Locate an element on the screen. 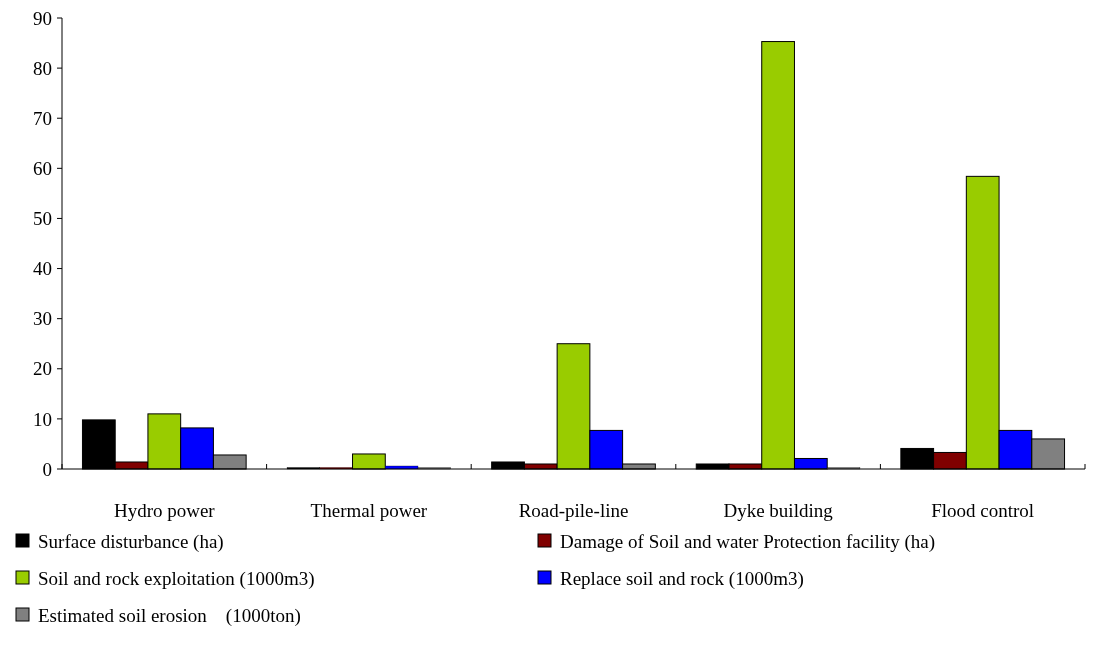 The image size is (1096, 671). y-tick-label: 50 is located at coordinates (42, 219).